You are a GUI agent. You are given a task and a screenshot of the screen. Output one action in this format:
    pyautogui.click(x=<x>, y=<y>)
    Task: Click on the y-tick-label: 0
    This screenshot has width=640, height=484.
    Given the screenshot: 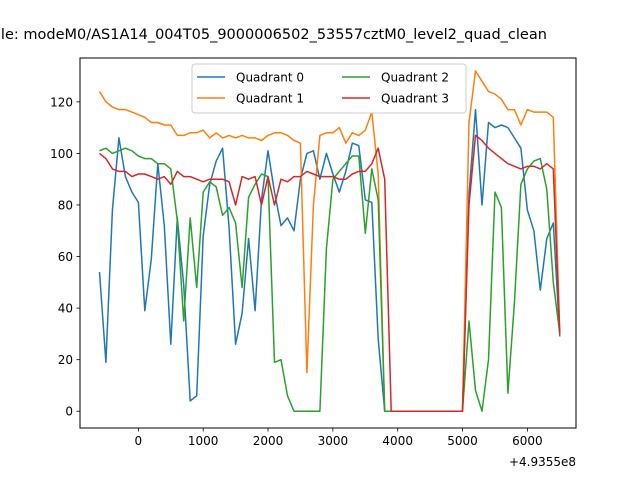 What is the action you would take?
    pyautogui.click(x=69, y=412)
    